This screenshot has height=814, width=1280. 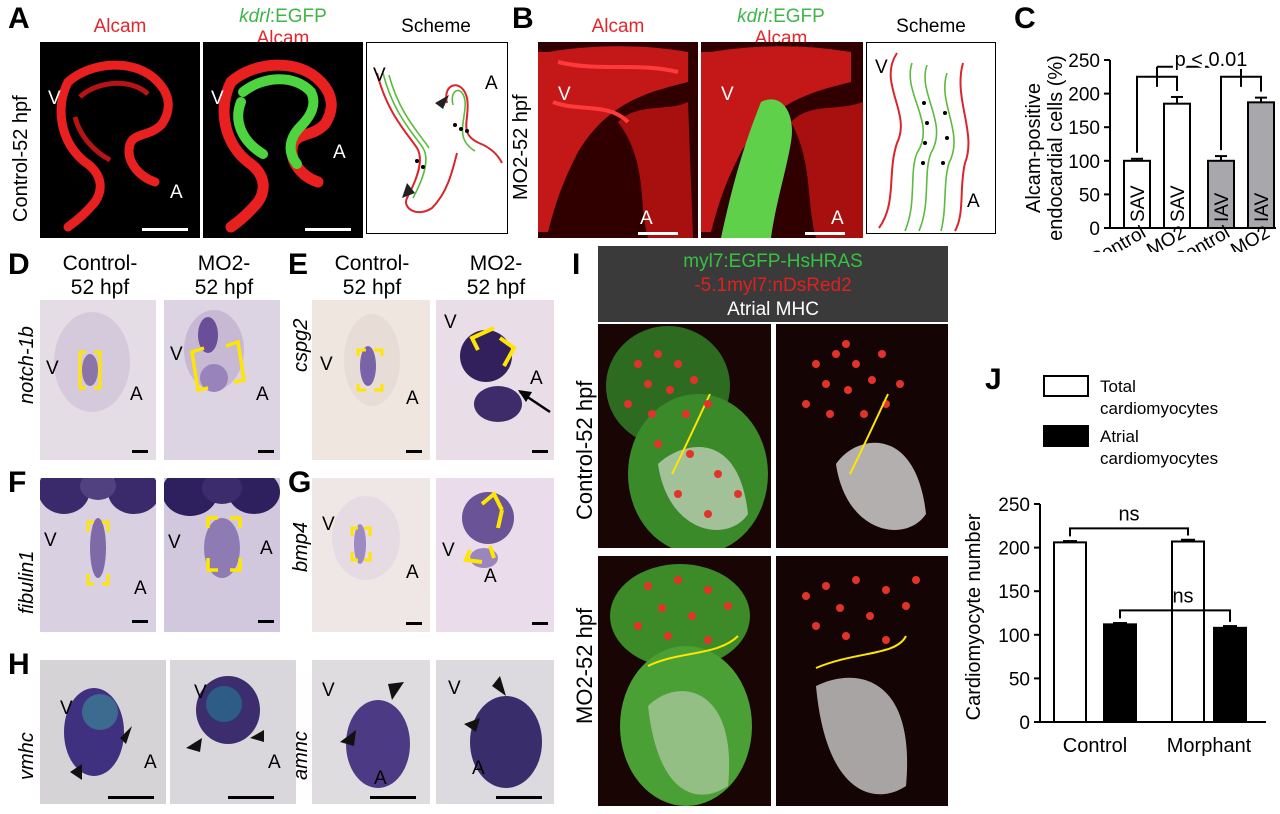 I want to click on legend-label-atrial: Atrial, so click(x=1119, y=436).